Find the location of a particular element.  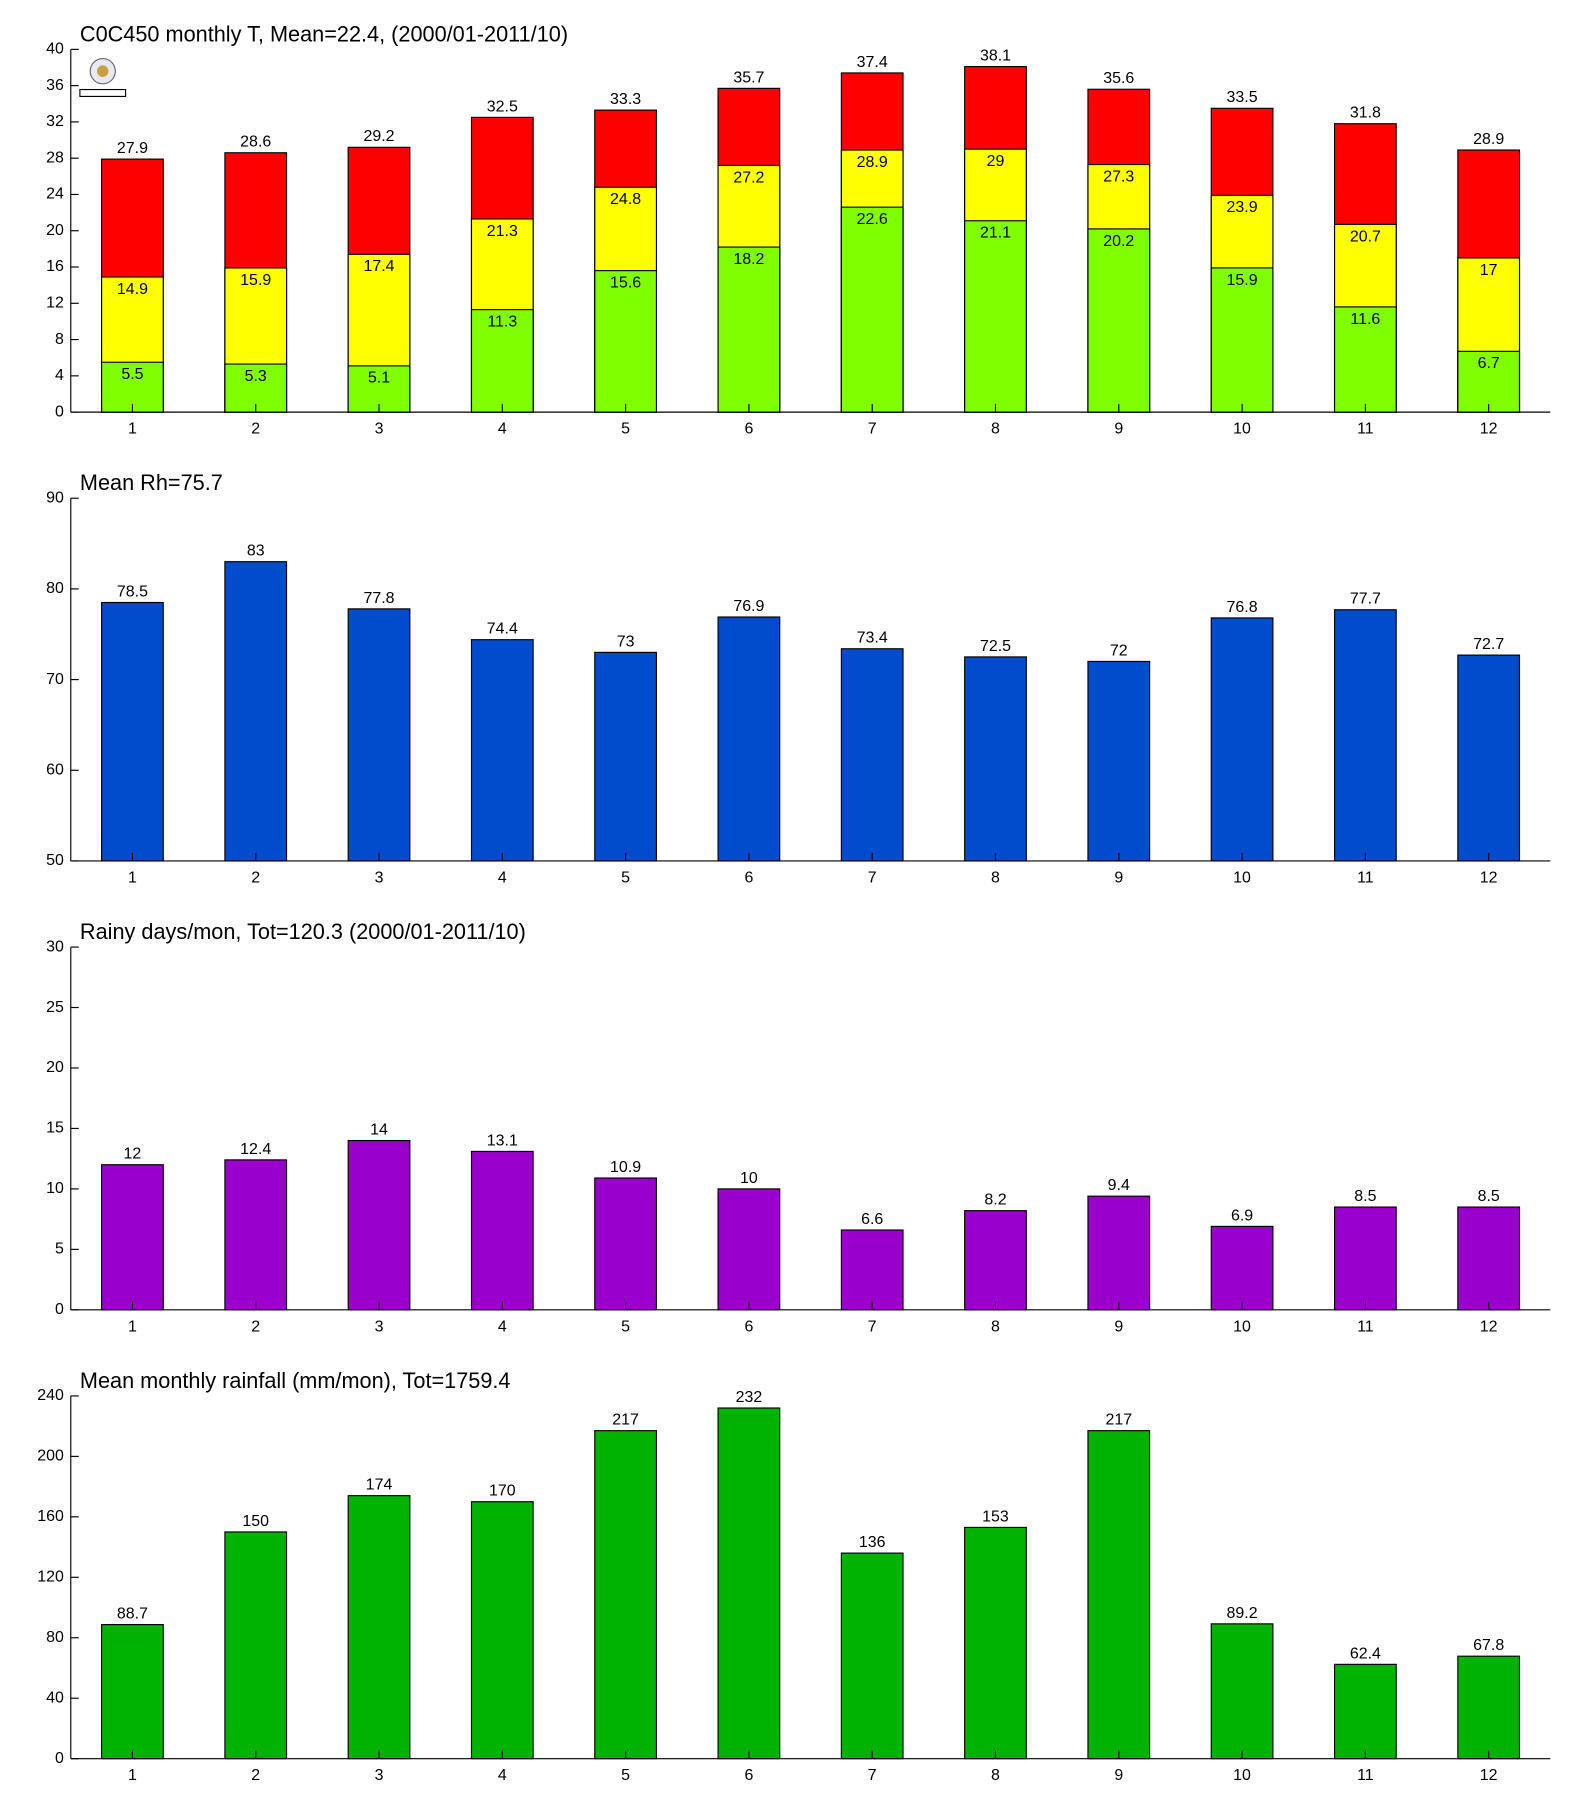

value-label: 62.4 is located at coordinates (1365, 1653).